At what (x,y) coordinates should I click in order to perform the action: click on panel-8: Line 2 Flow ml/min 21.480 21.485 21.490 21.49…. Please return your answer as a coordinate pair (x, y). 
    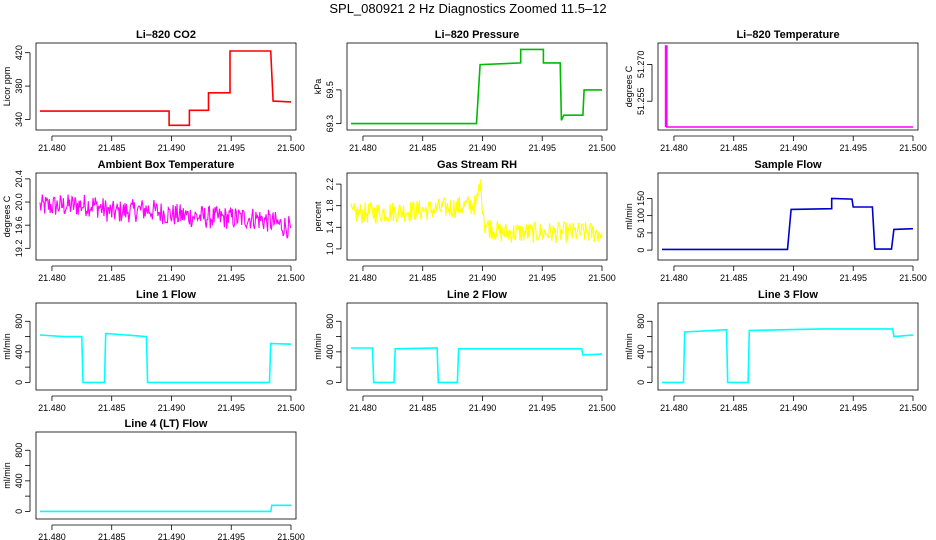
    Looking at the image, I should click on (464, 351).